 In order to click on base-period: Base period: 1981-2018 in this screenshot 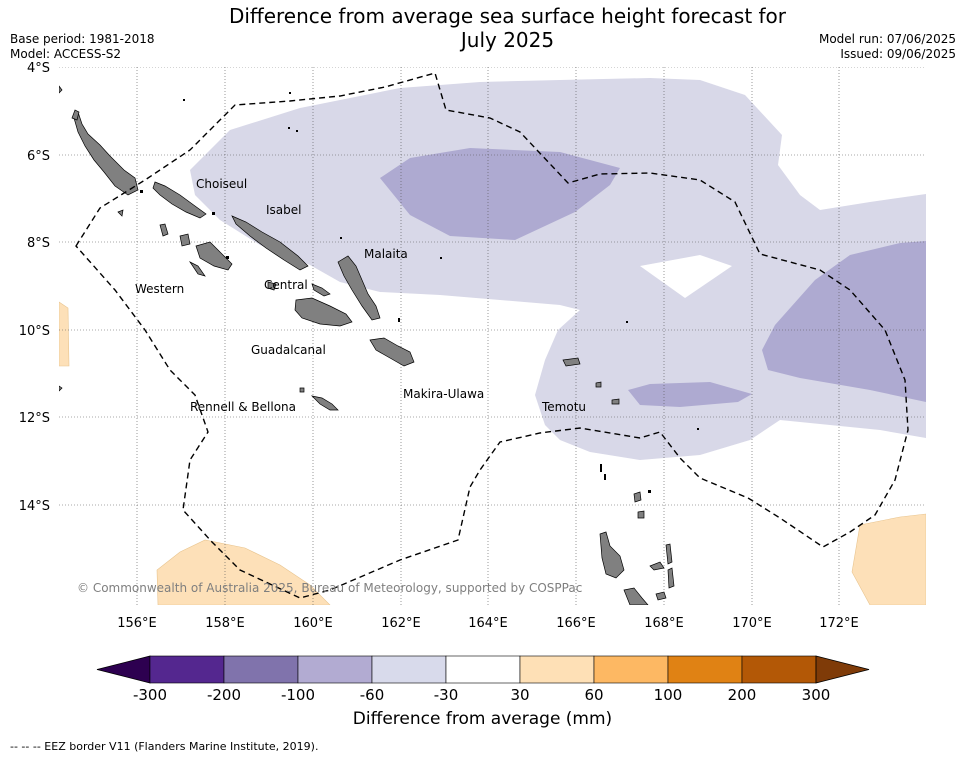, I will do `click(82, 39)`.